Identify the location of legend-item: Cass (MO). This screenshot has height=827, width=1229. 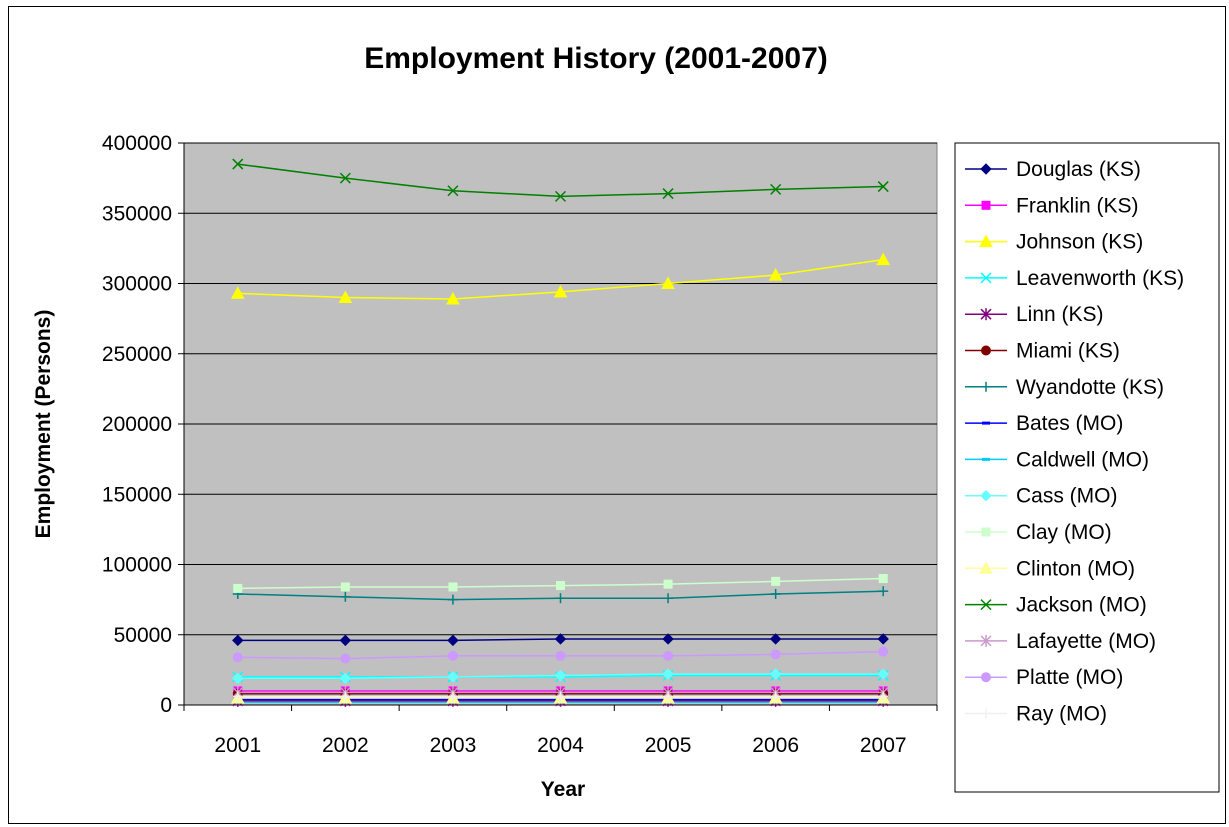
(1041, 496).